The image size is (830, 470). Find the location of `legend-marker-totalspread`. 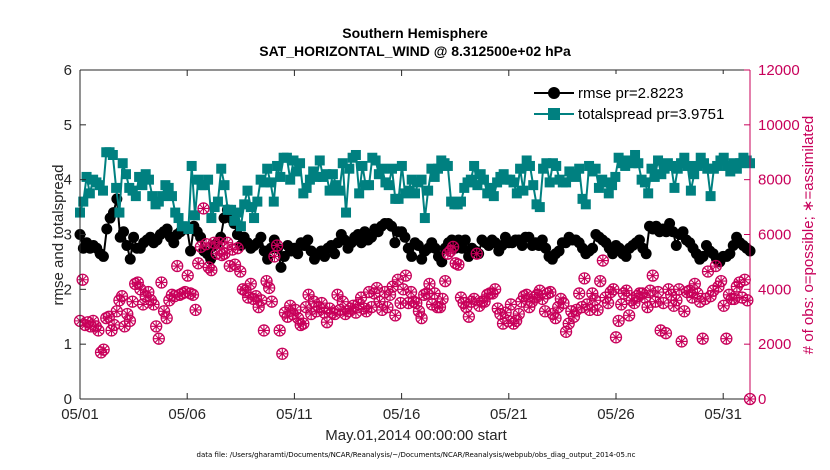

legend-marker-totalspread is located at coordinates (554, 114).